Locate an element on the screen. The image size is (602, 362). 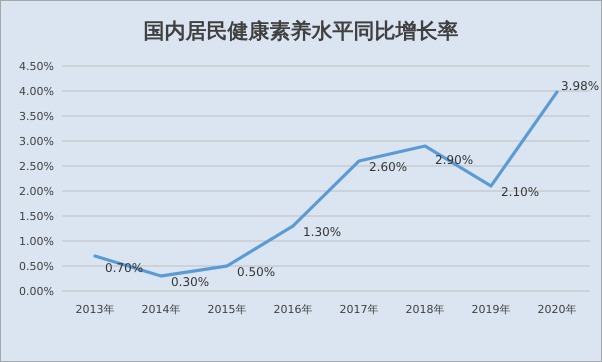
y-tick-label: 3.00% is located at coordinates (36, 141).